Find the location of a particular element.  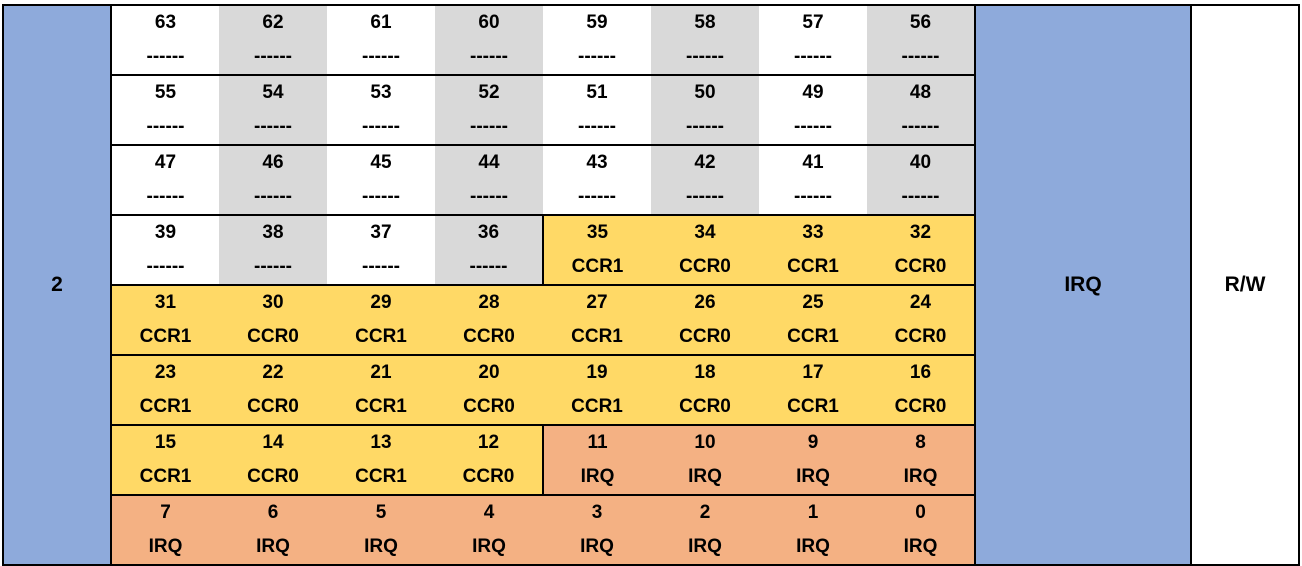

bit-cell: 46 ------ is located at coordinates (273, 180).